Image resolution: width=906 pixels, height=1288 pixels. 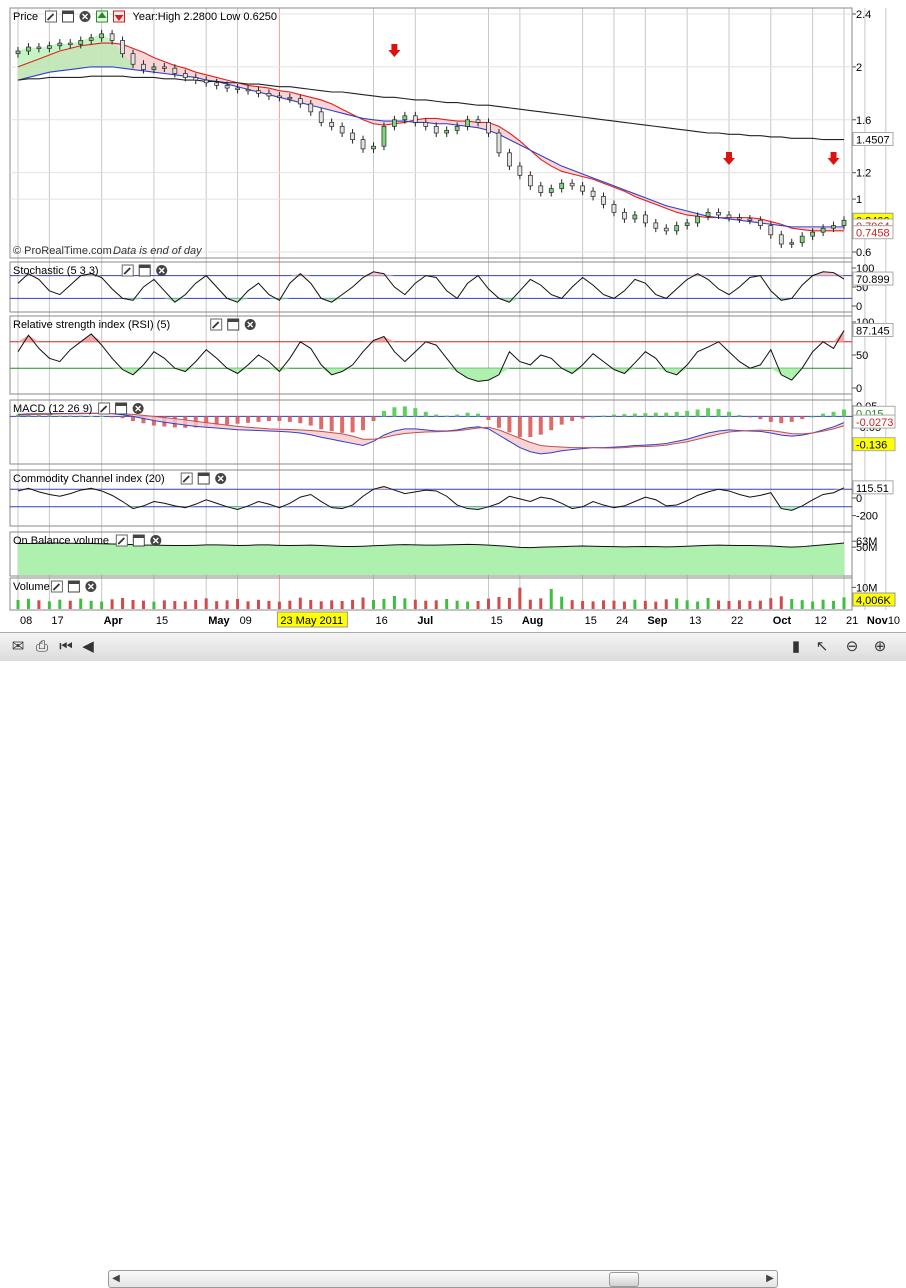 I want to click on close-icon, so click(x=138, y=408).